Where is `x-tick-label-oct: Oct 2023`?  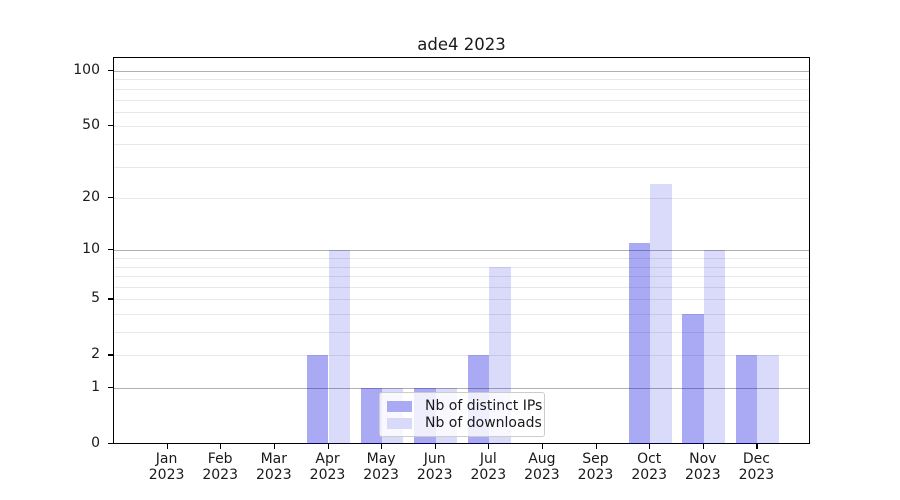 x-tick-label-oct: Oct 2023 is located at coordinates (649, 467).